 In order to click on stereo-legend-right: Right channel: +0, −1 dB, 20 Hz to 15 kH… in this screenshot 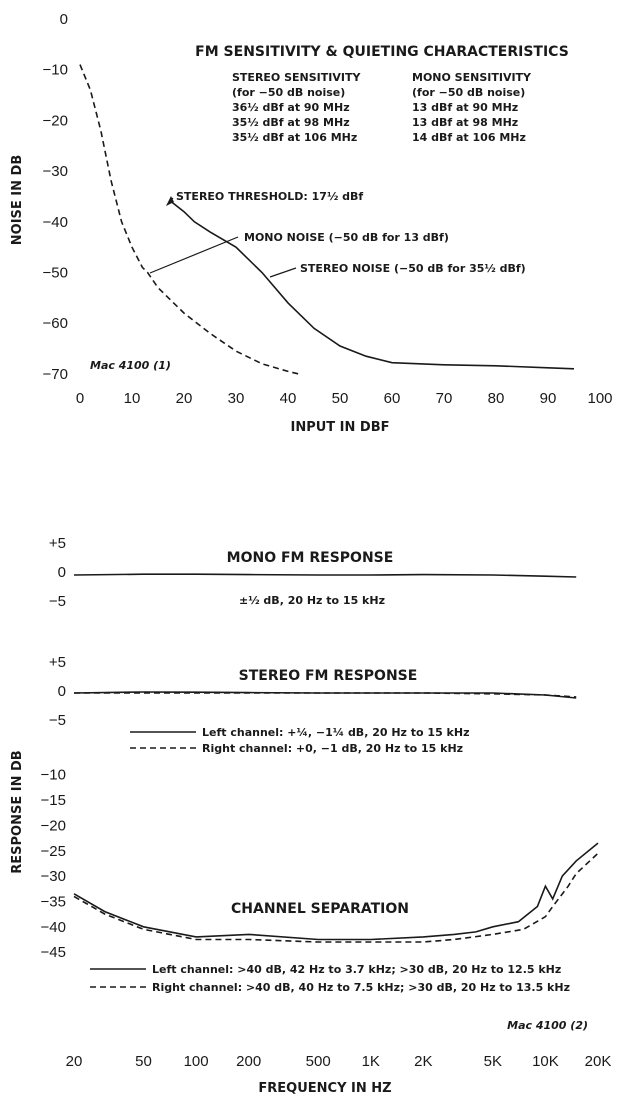, I will do `click(332, 748)`.